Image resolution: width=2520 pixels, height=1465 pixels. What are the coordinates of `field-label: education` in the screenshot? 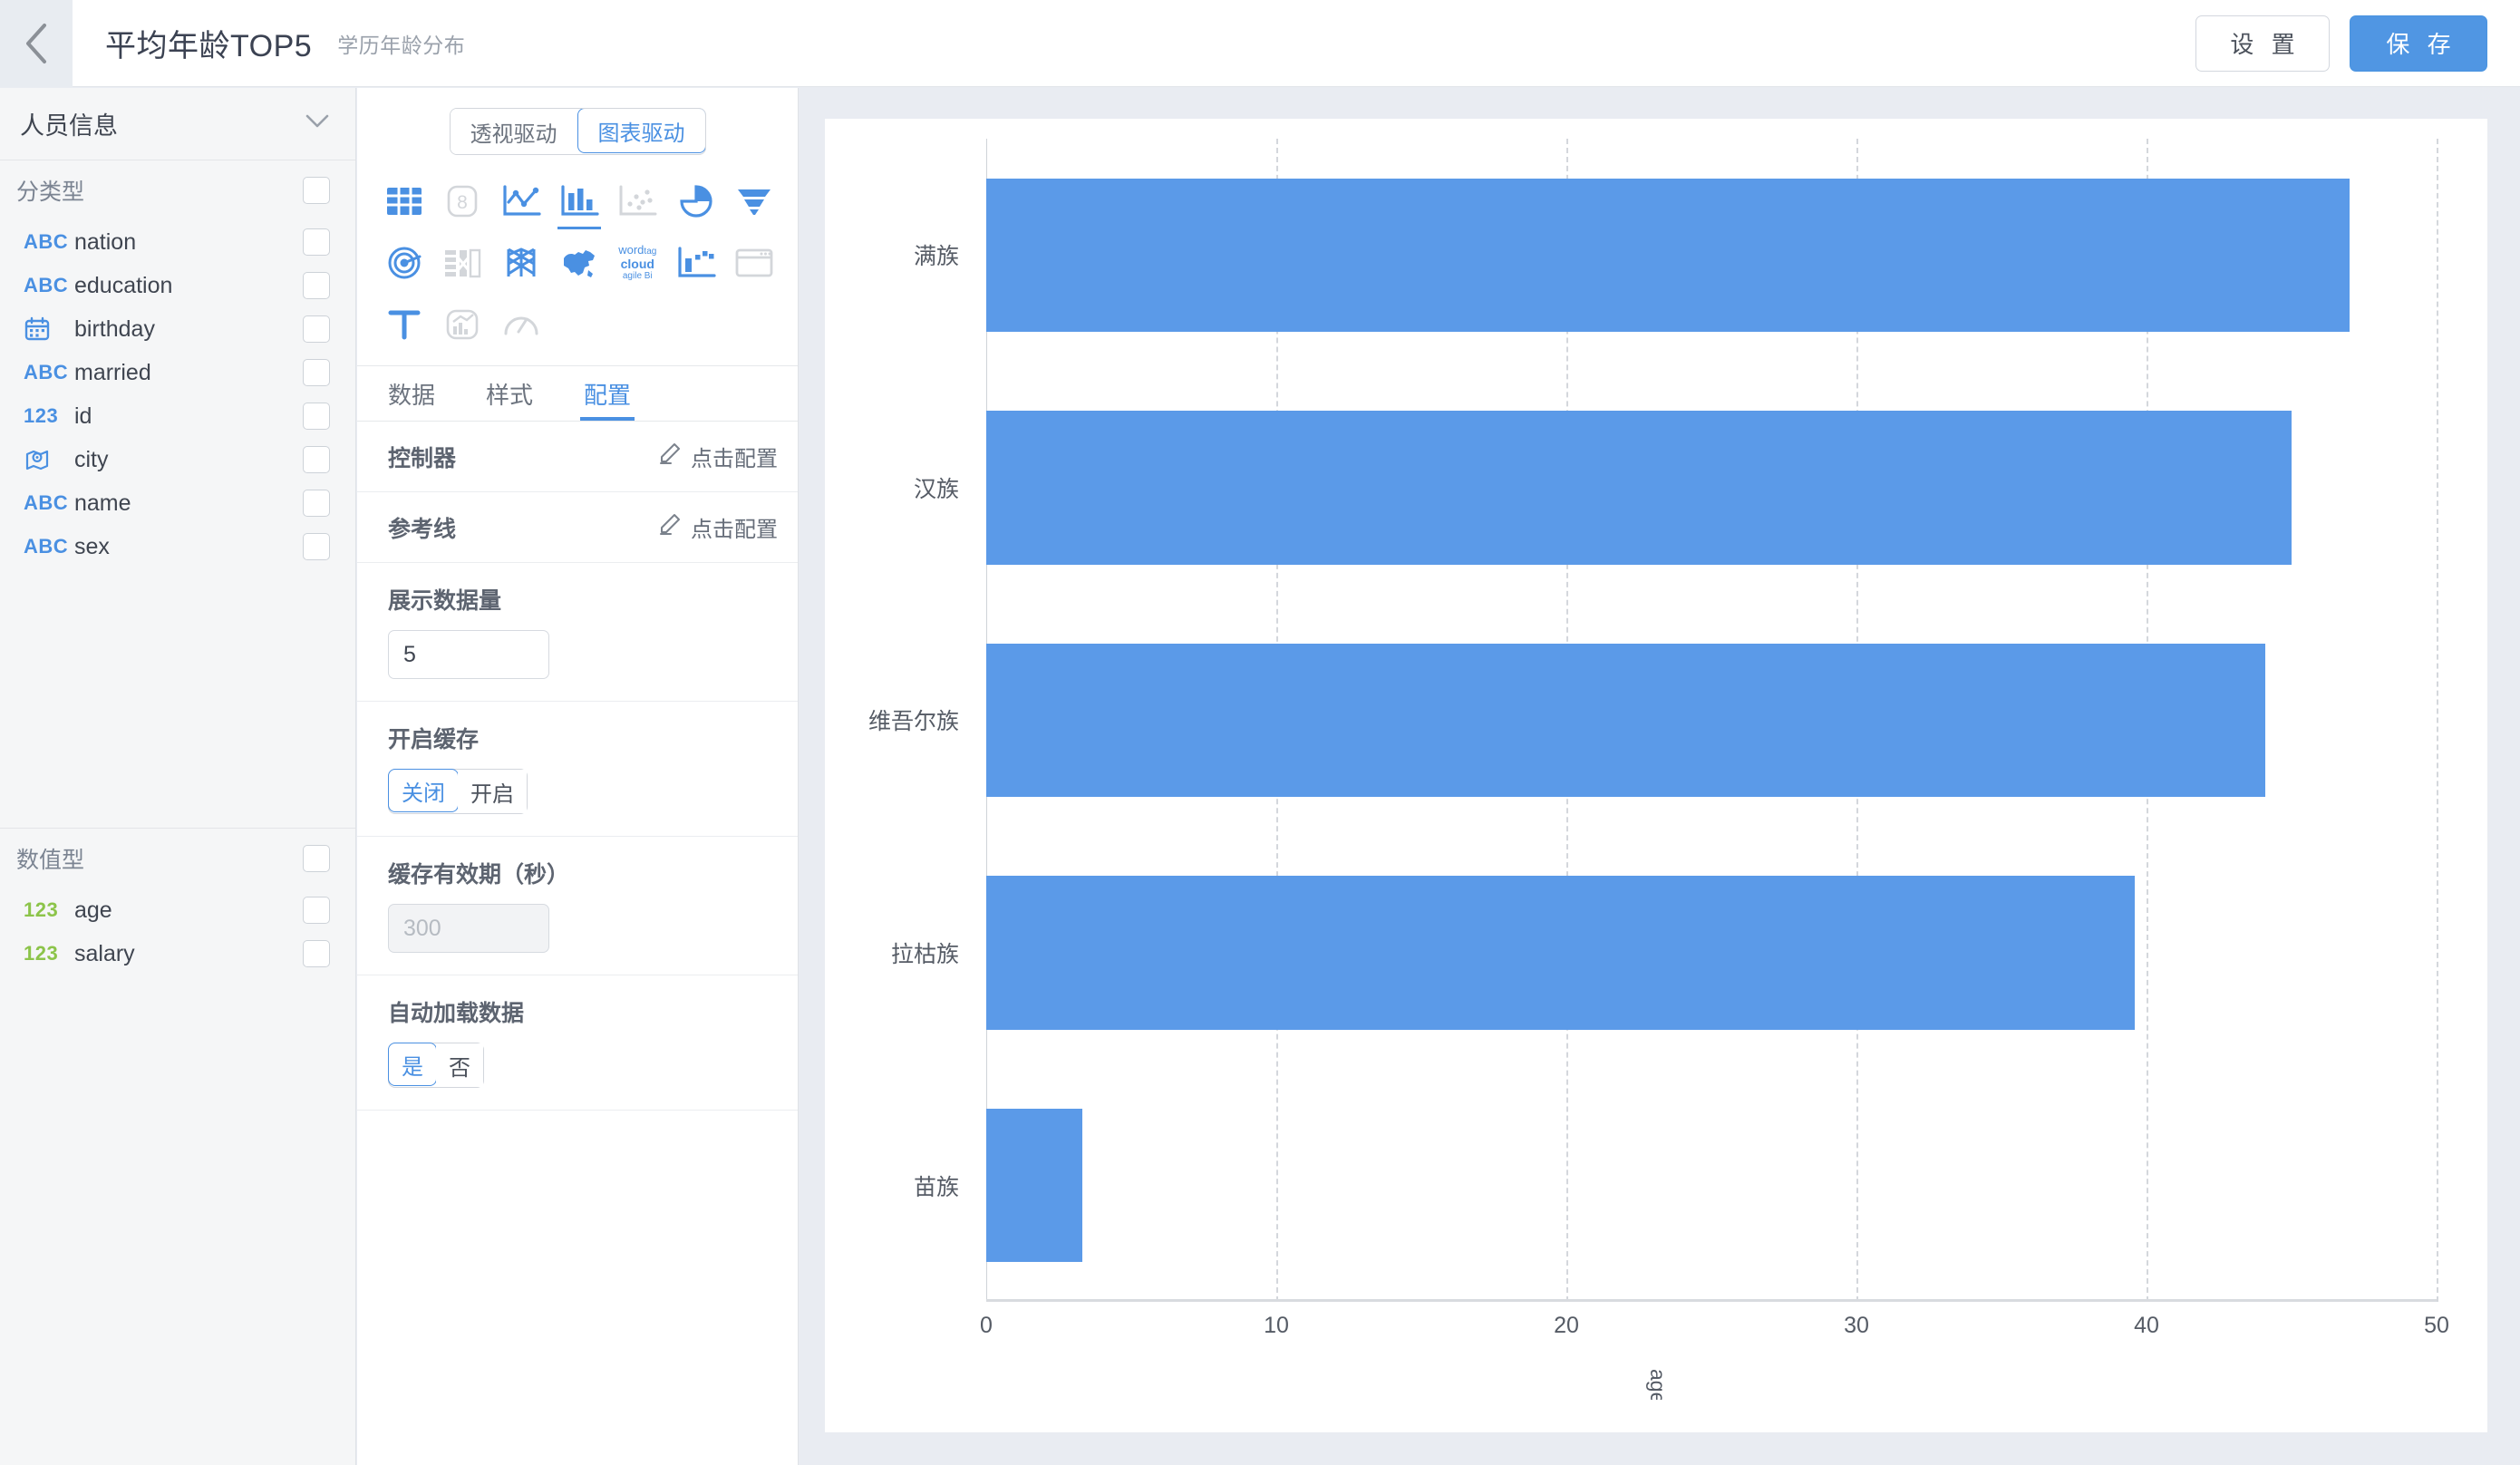 It's located at (123, 285).